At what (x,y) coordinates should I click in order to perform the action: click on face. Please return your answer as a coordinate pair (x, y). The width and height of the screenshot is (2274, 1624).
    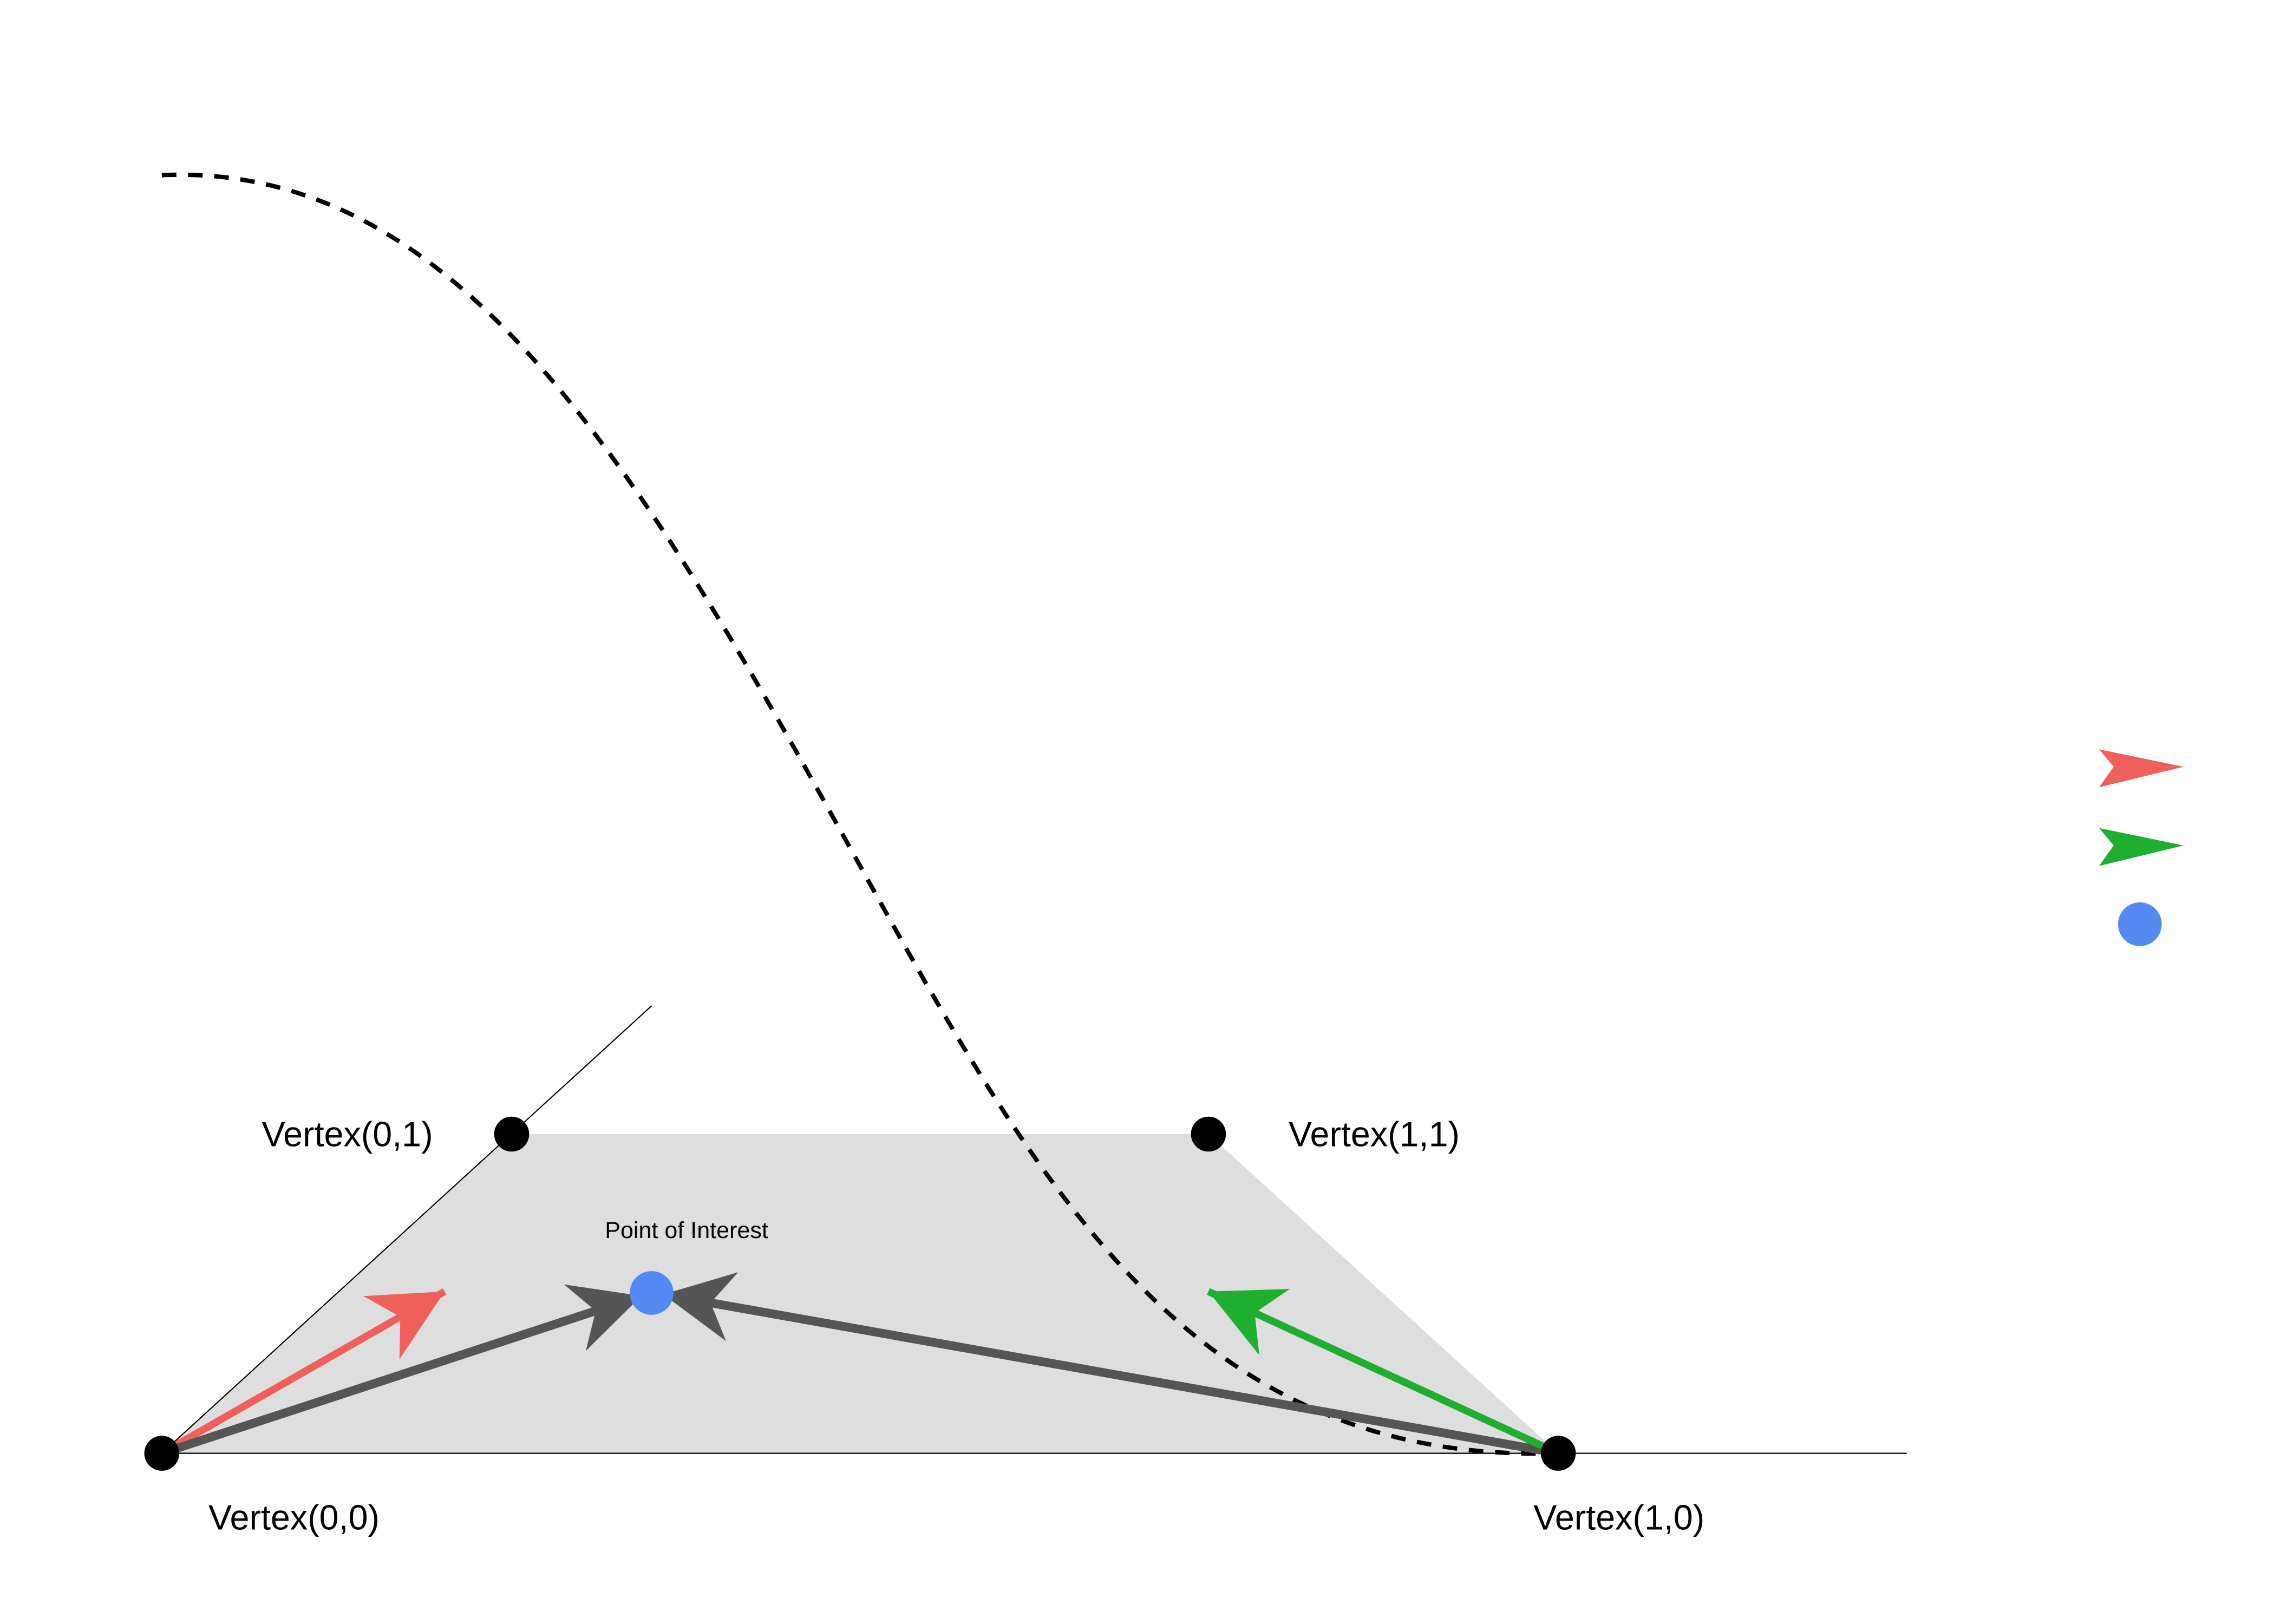
    Looking at the image, I should click on (860, 1293).